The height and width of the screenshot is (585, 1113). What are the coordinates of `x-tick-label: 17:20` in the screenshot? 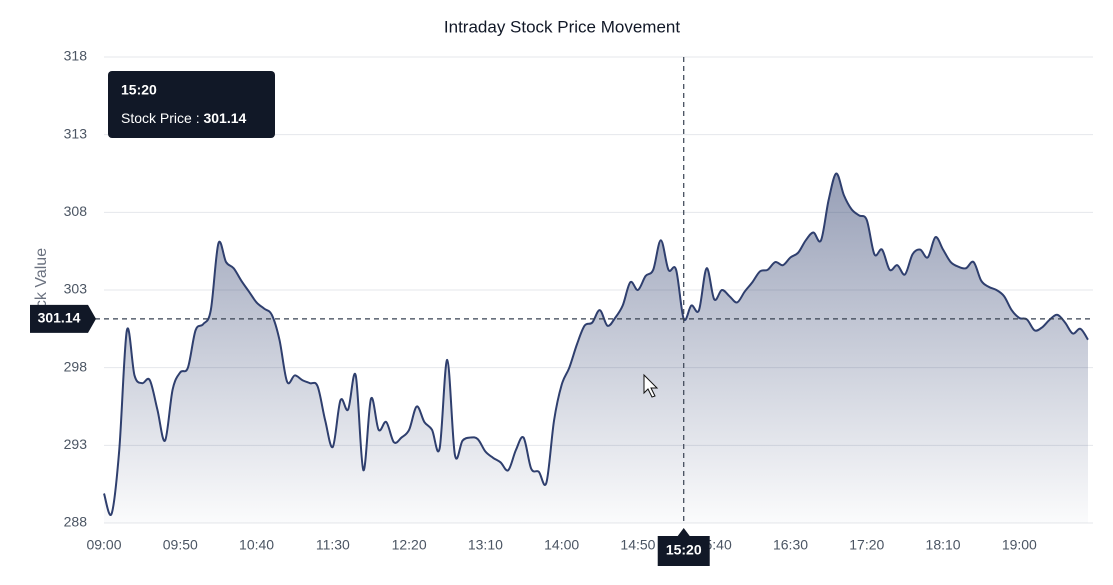 It's located at (866, 545).